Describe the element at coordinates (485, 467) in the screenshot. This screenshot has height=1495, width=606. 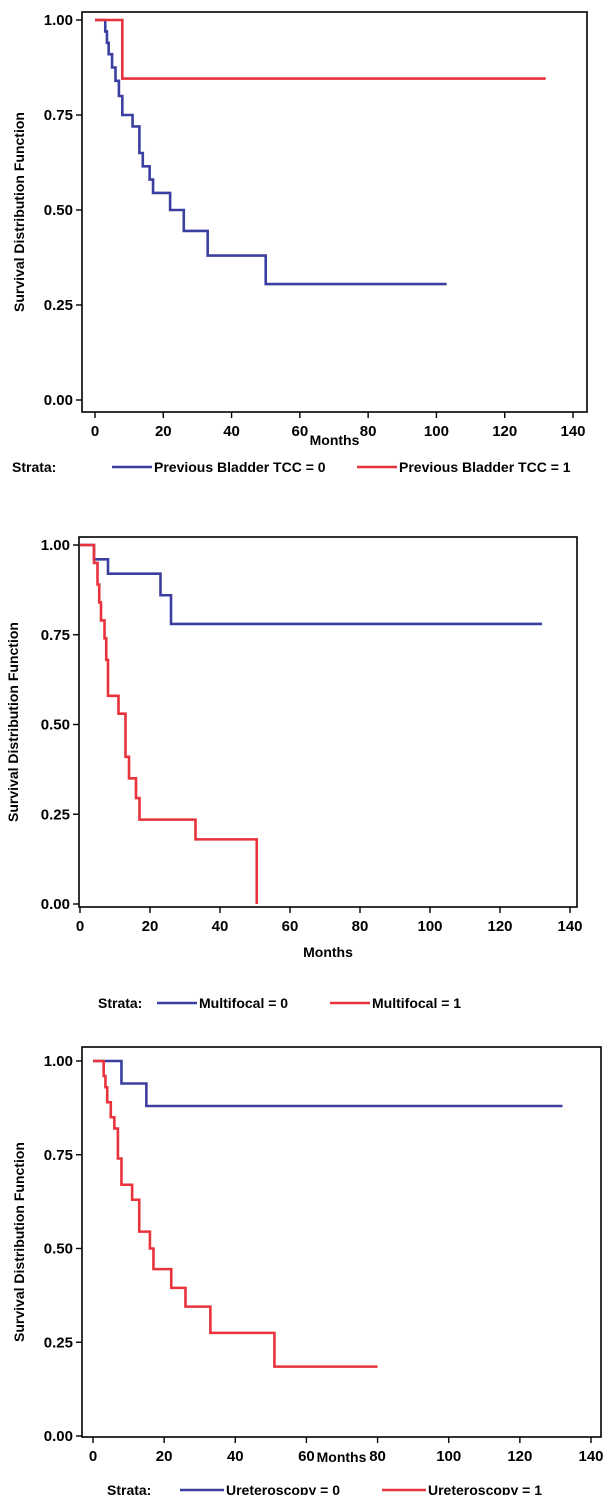
I see `legend-label-2: Previous Bladder TCC = 1` at that location.